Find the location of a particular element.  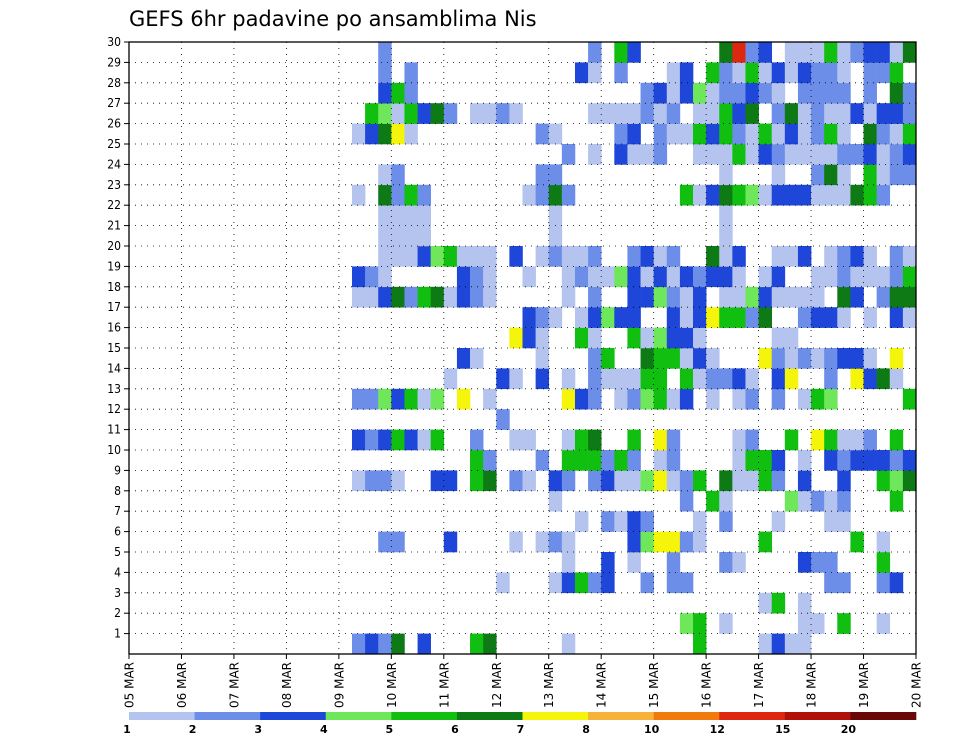

colorbar-label: 4 is located at coordinates (324, 729).